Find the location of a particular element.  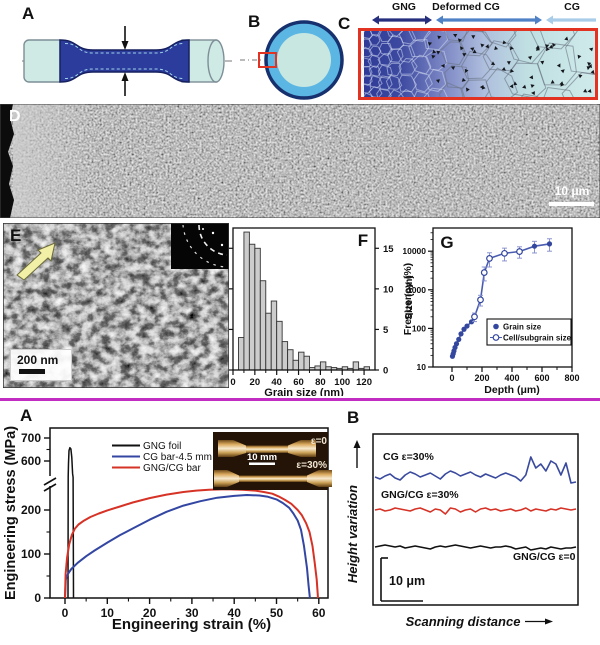

f-y-tick: 15 is located at coordinates (388, 249).